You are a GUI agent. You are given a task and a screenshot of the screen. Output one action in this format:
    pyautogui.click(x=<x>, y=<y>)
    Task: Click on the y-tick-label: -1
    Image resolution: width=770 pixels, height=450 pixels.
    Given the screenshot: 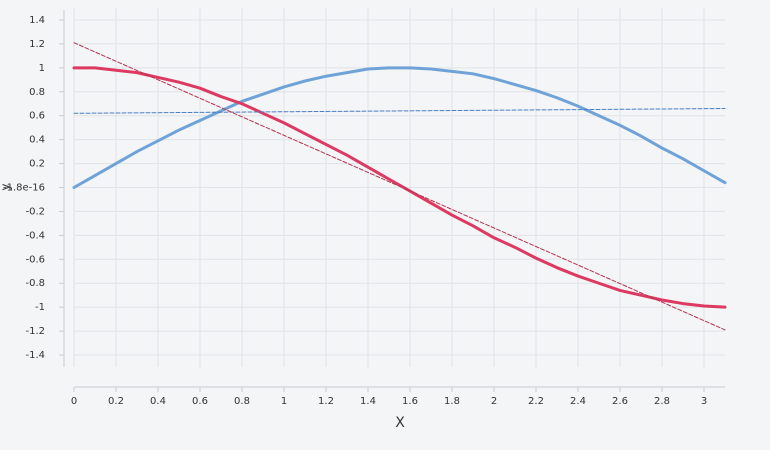 What is the action you would take?
    pyautogui.click(x=40, y=307)
    